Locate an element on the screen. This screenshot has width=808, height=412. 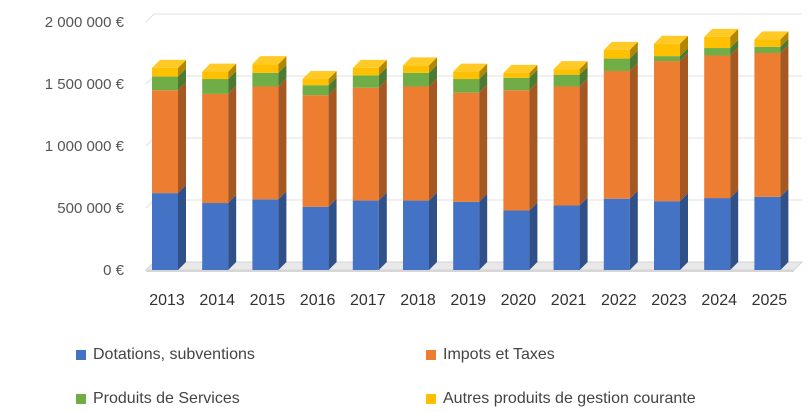
x-tick-label: 2019 is located at coordinates (468, 300).